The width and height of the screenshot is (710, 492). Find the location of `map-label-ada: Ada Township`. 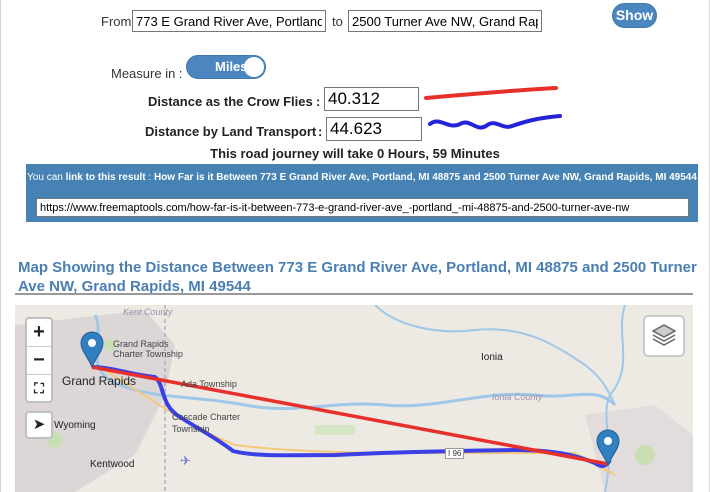

map-label-ada: Ada Township is located at coordinates (209, 384).